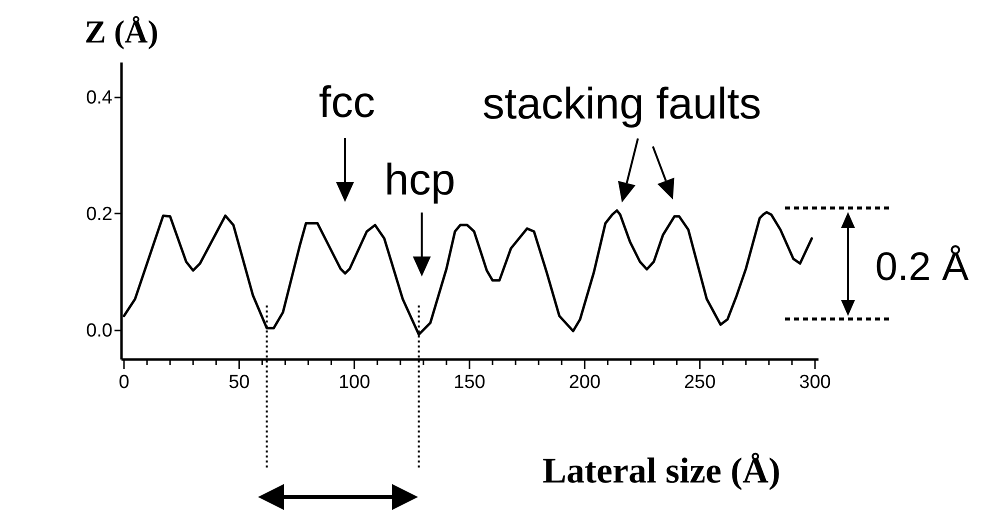 This screenshot has height=519, width=996. Describe the element at coordinates (470, 382) in the screenshot. I see `x-tick-label: 150` at that location.